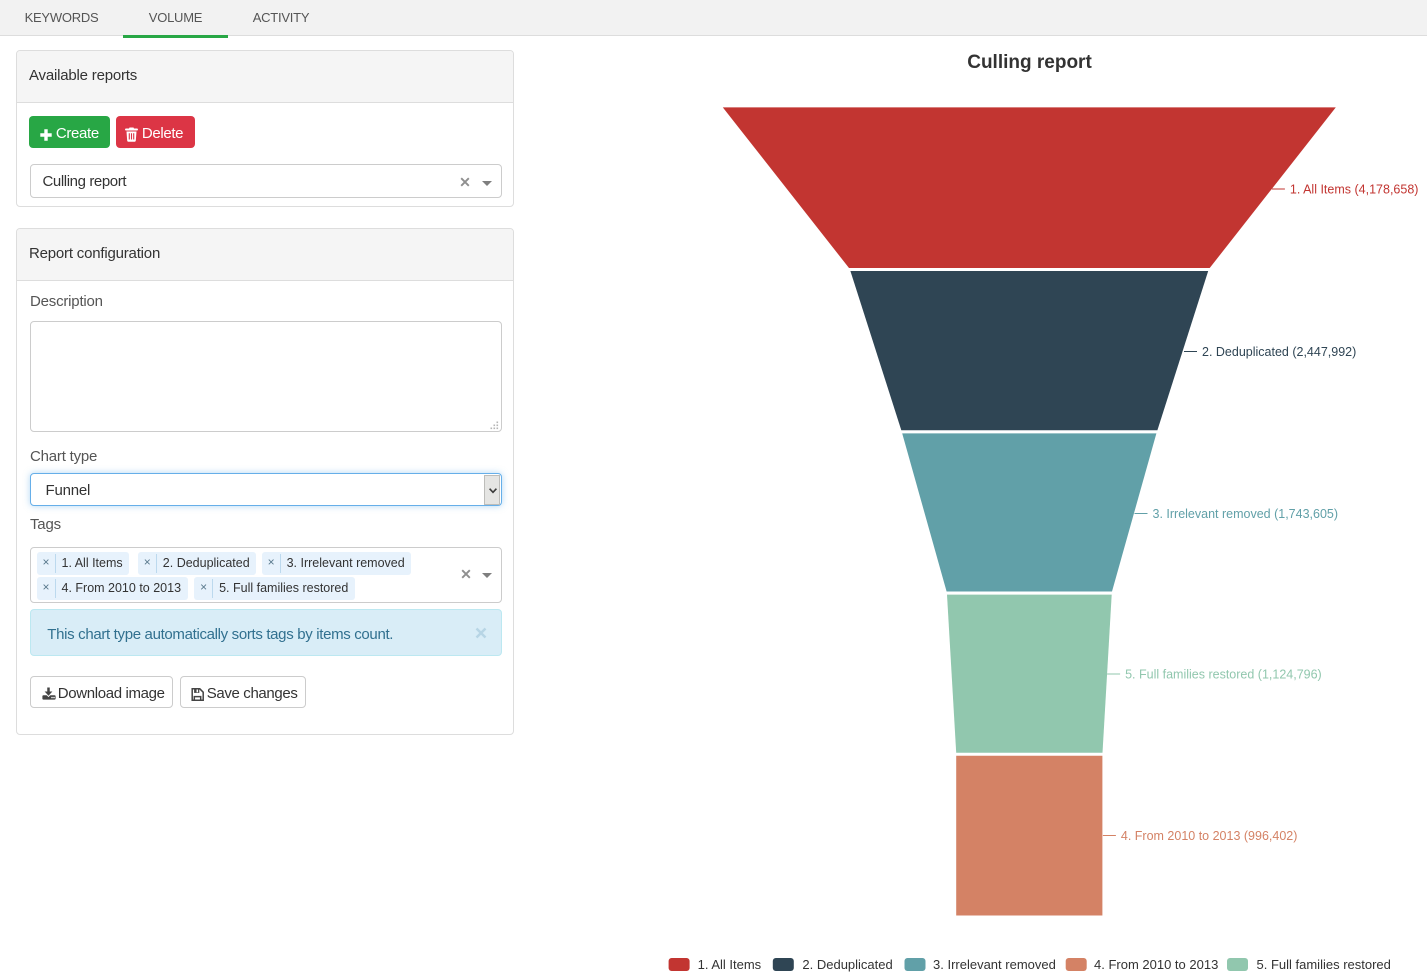 The image size is (1427, 978). I want to click on svg-text: 4. From 2010 to 2013, so click(1156, 964).